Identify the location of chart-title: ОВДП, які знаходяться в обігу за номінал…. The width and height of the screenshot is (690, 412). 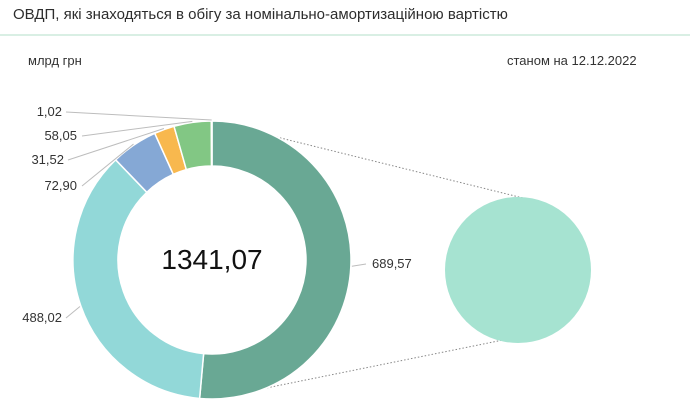
(260, 14).